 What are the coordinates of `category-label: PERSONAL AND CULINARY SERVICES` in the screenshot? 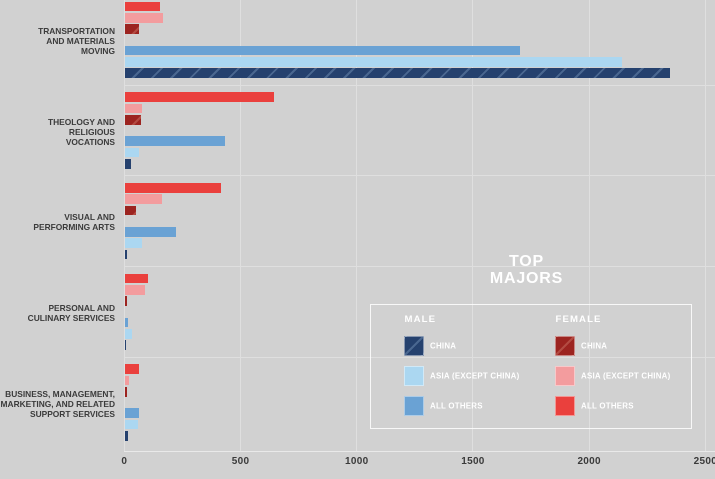 It's located at (71, 313).